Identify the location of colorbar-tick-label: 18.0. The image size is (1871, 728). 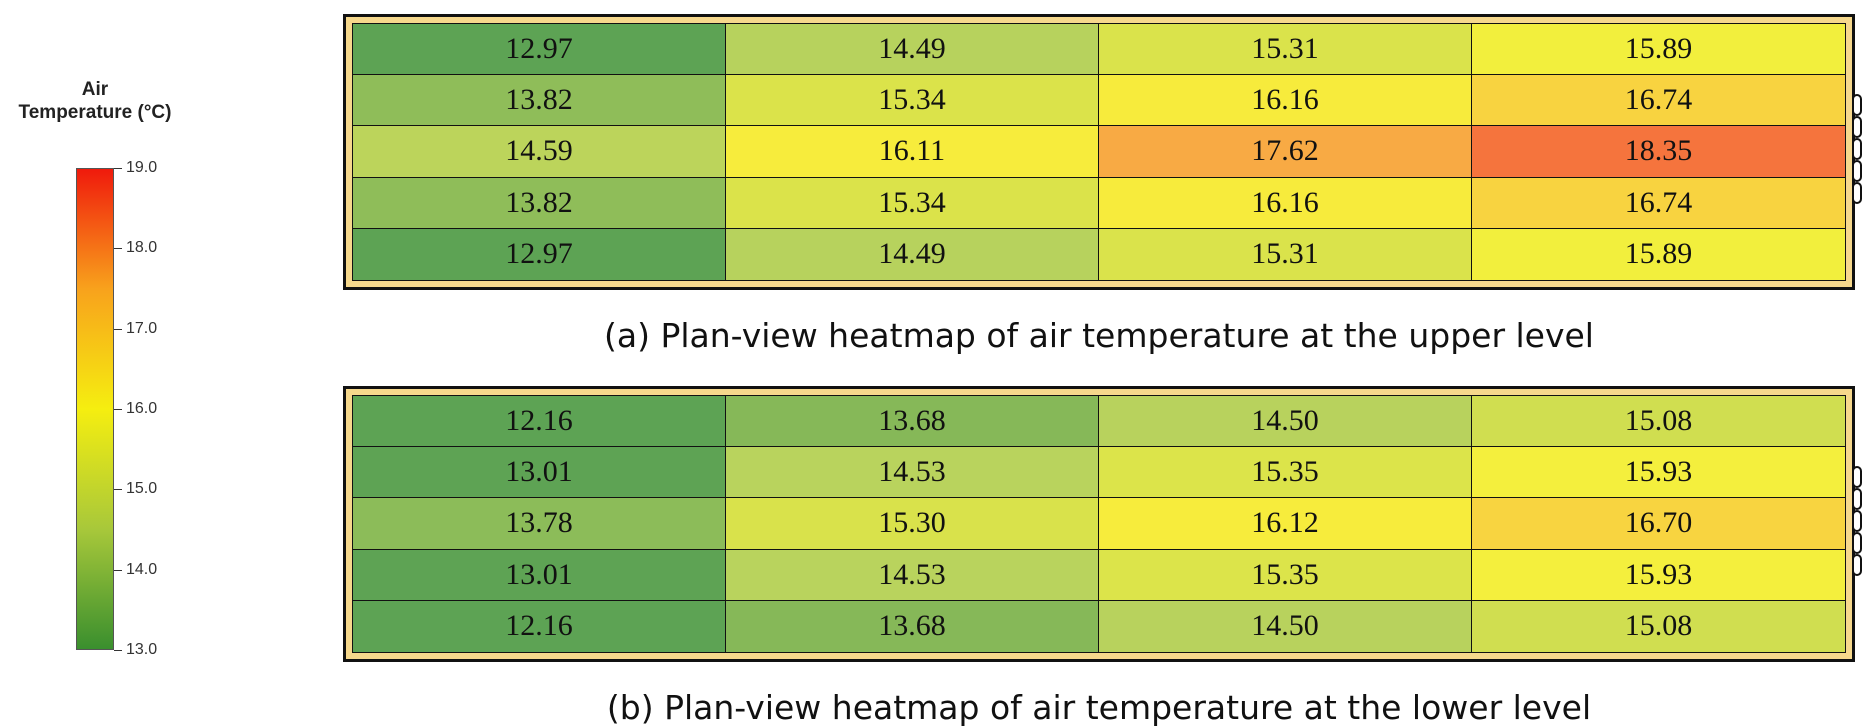
(142, 248).